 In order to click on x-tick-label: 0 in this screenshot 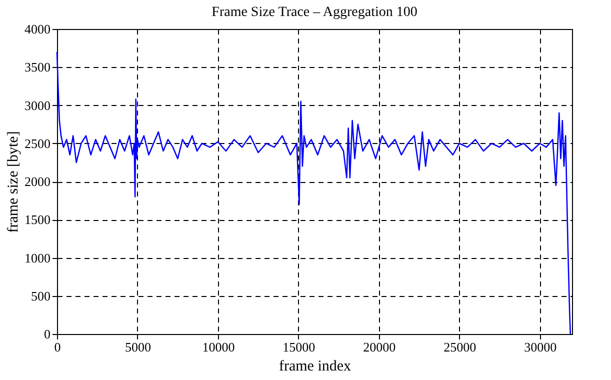, I will do `click(57, 347)`.